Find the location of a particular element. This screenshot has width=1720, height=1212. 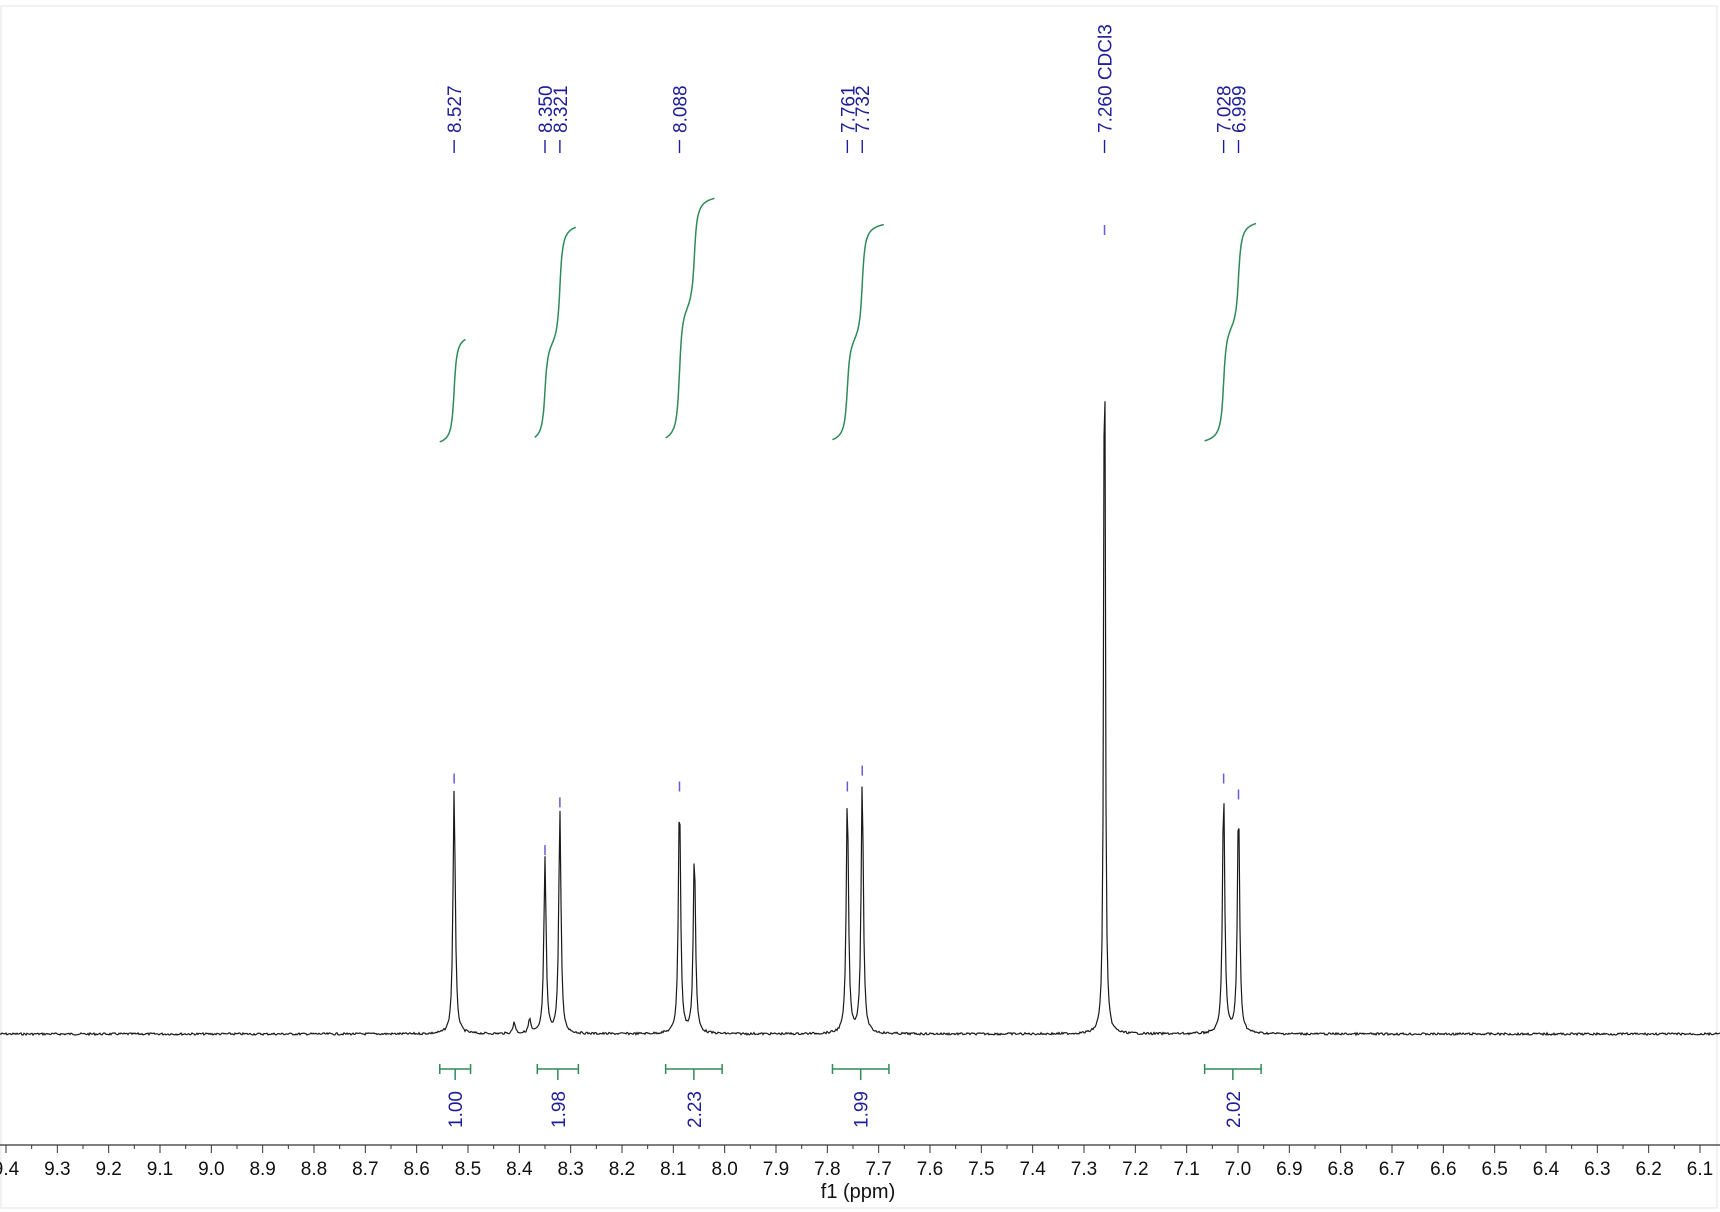

peak-label-text: 7.260 CDCl3 is located at coordinates (1106, 78).